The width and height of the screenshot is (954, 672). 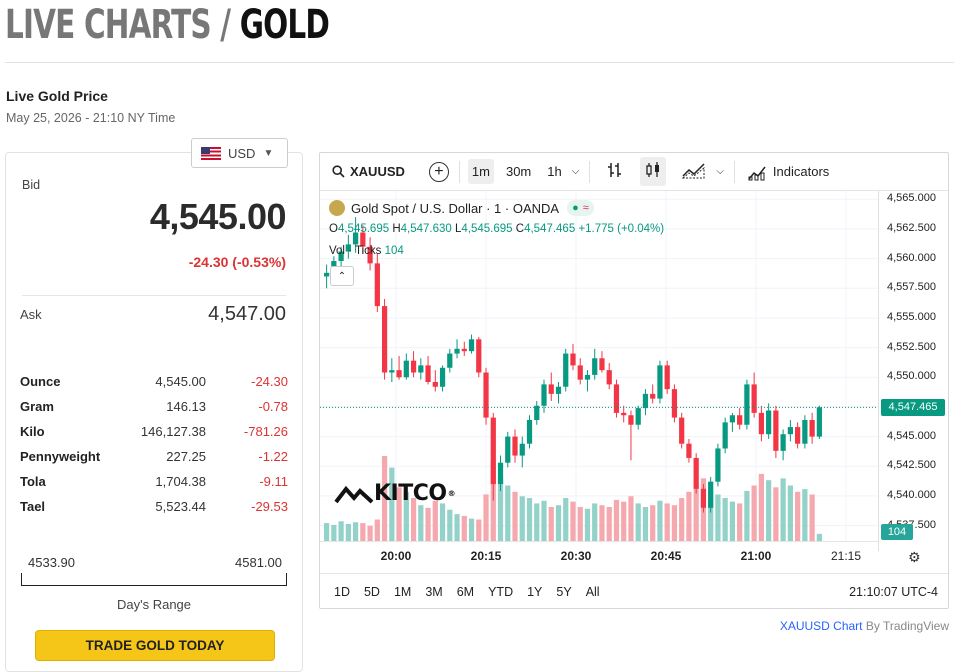 What do you see at coordinates (33, 506) in the screenshot?
I see `unit-name: Tael` at bounding box center [33, 506].